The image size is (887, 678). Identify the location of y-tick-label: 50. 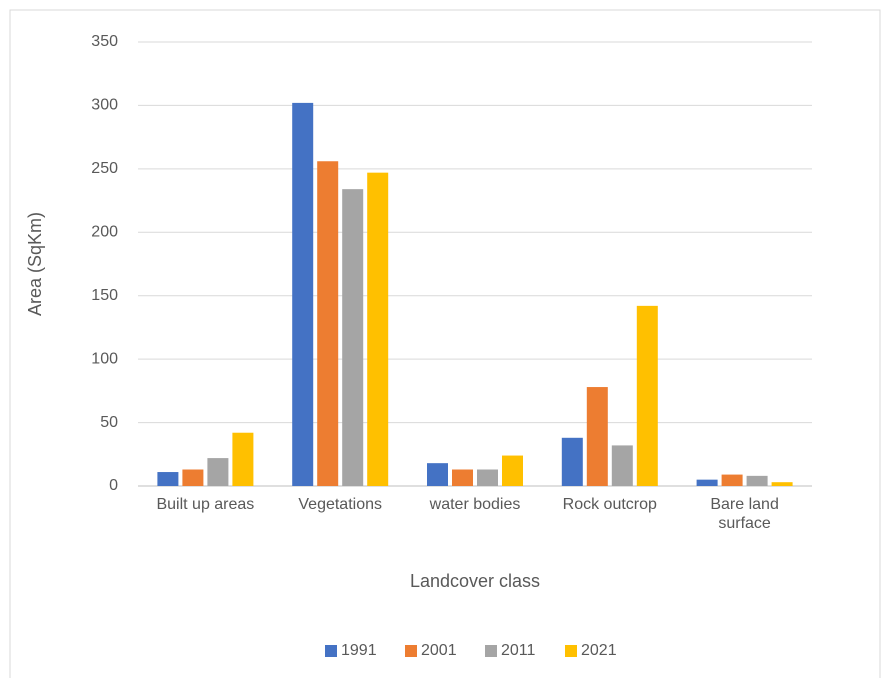
(109, 422).